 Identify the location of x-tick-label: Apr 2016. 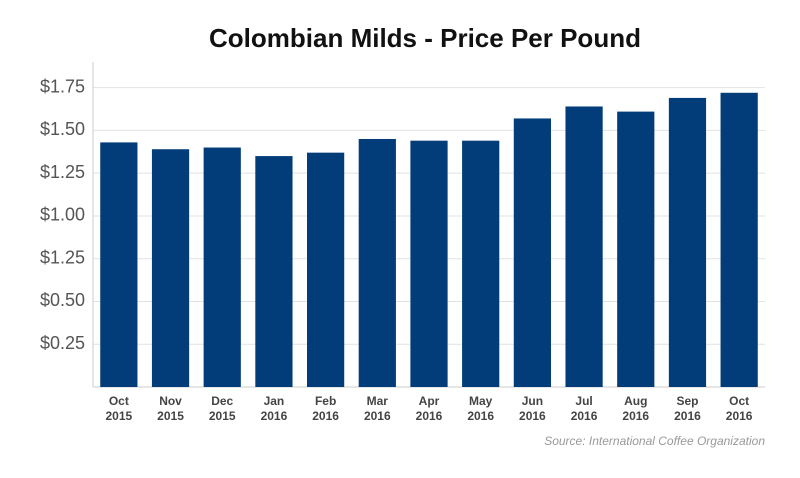
(429, 408).